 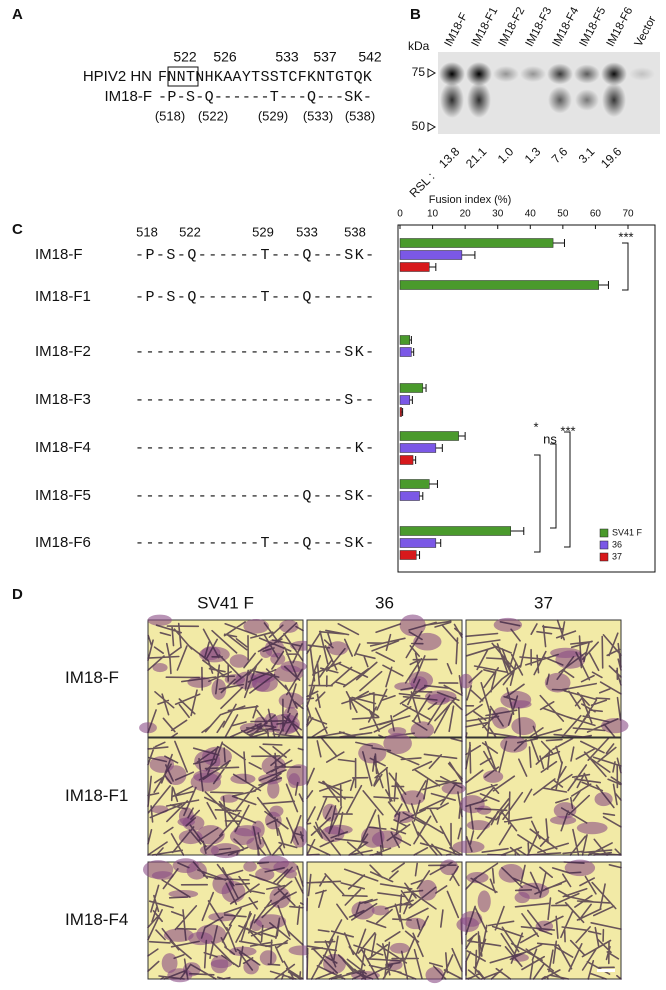 What do you see at coordinates (535, 426) in the screenshot?
I see `significance-label: *` at bounding box center [535, 426].